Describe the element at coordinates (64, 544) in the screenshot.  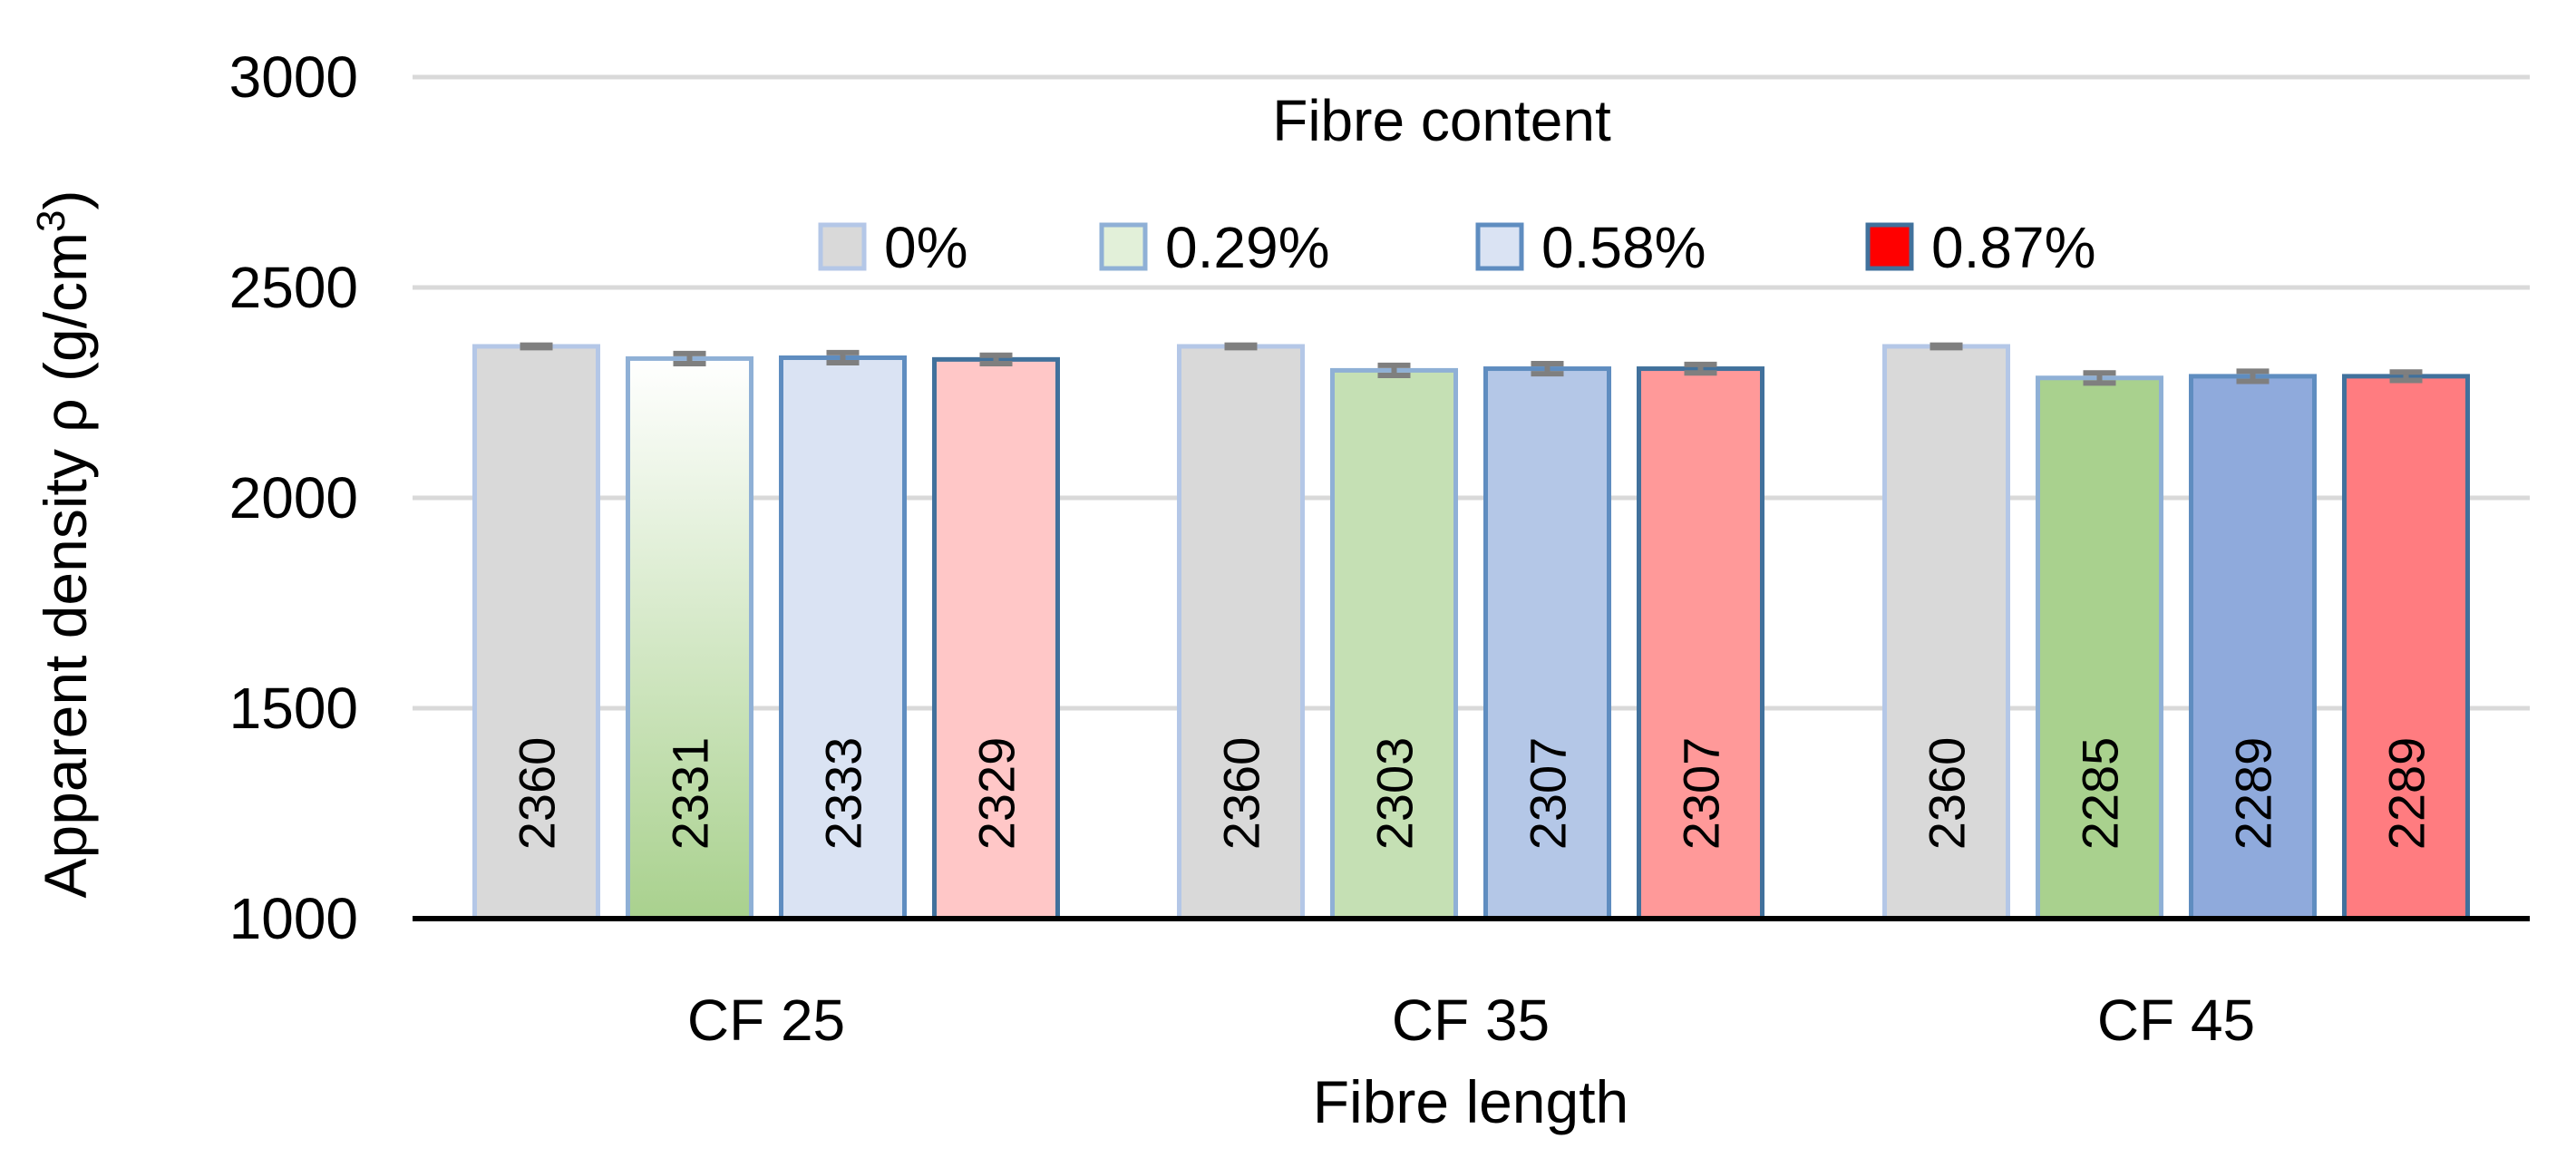
I see `y-axis-title: Apparent density ρ (g/cm3)` at that location.